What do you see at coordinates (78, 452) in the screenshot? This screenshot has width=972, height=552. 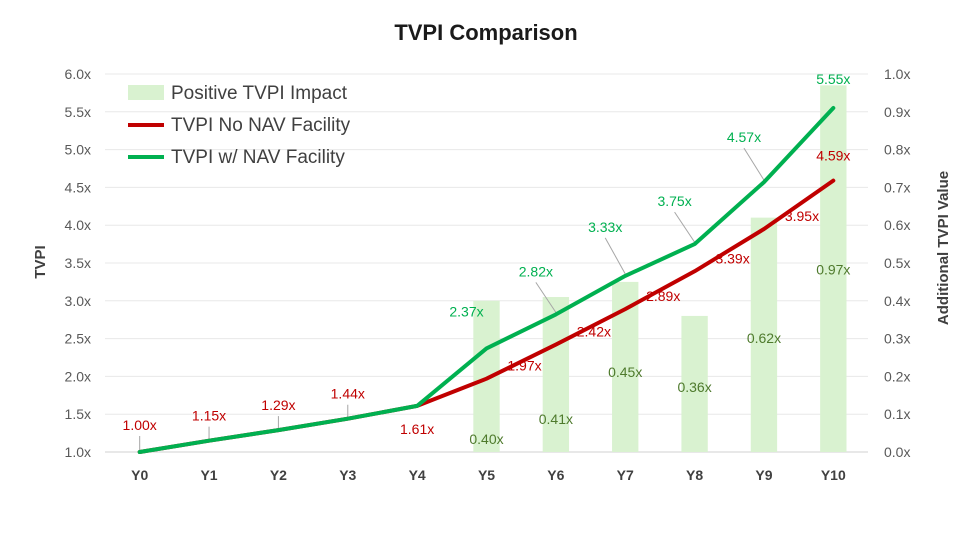 I see `left-tick-label: 1.0x` at bounding box center [78, 452].